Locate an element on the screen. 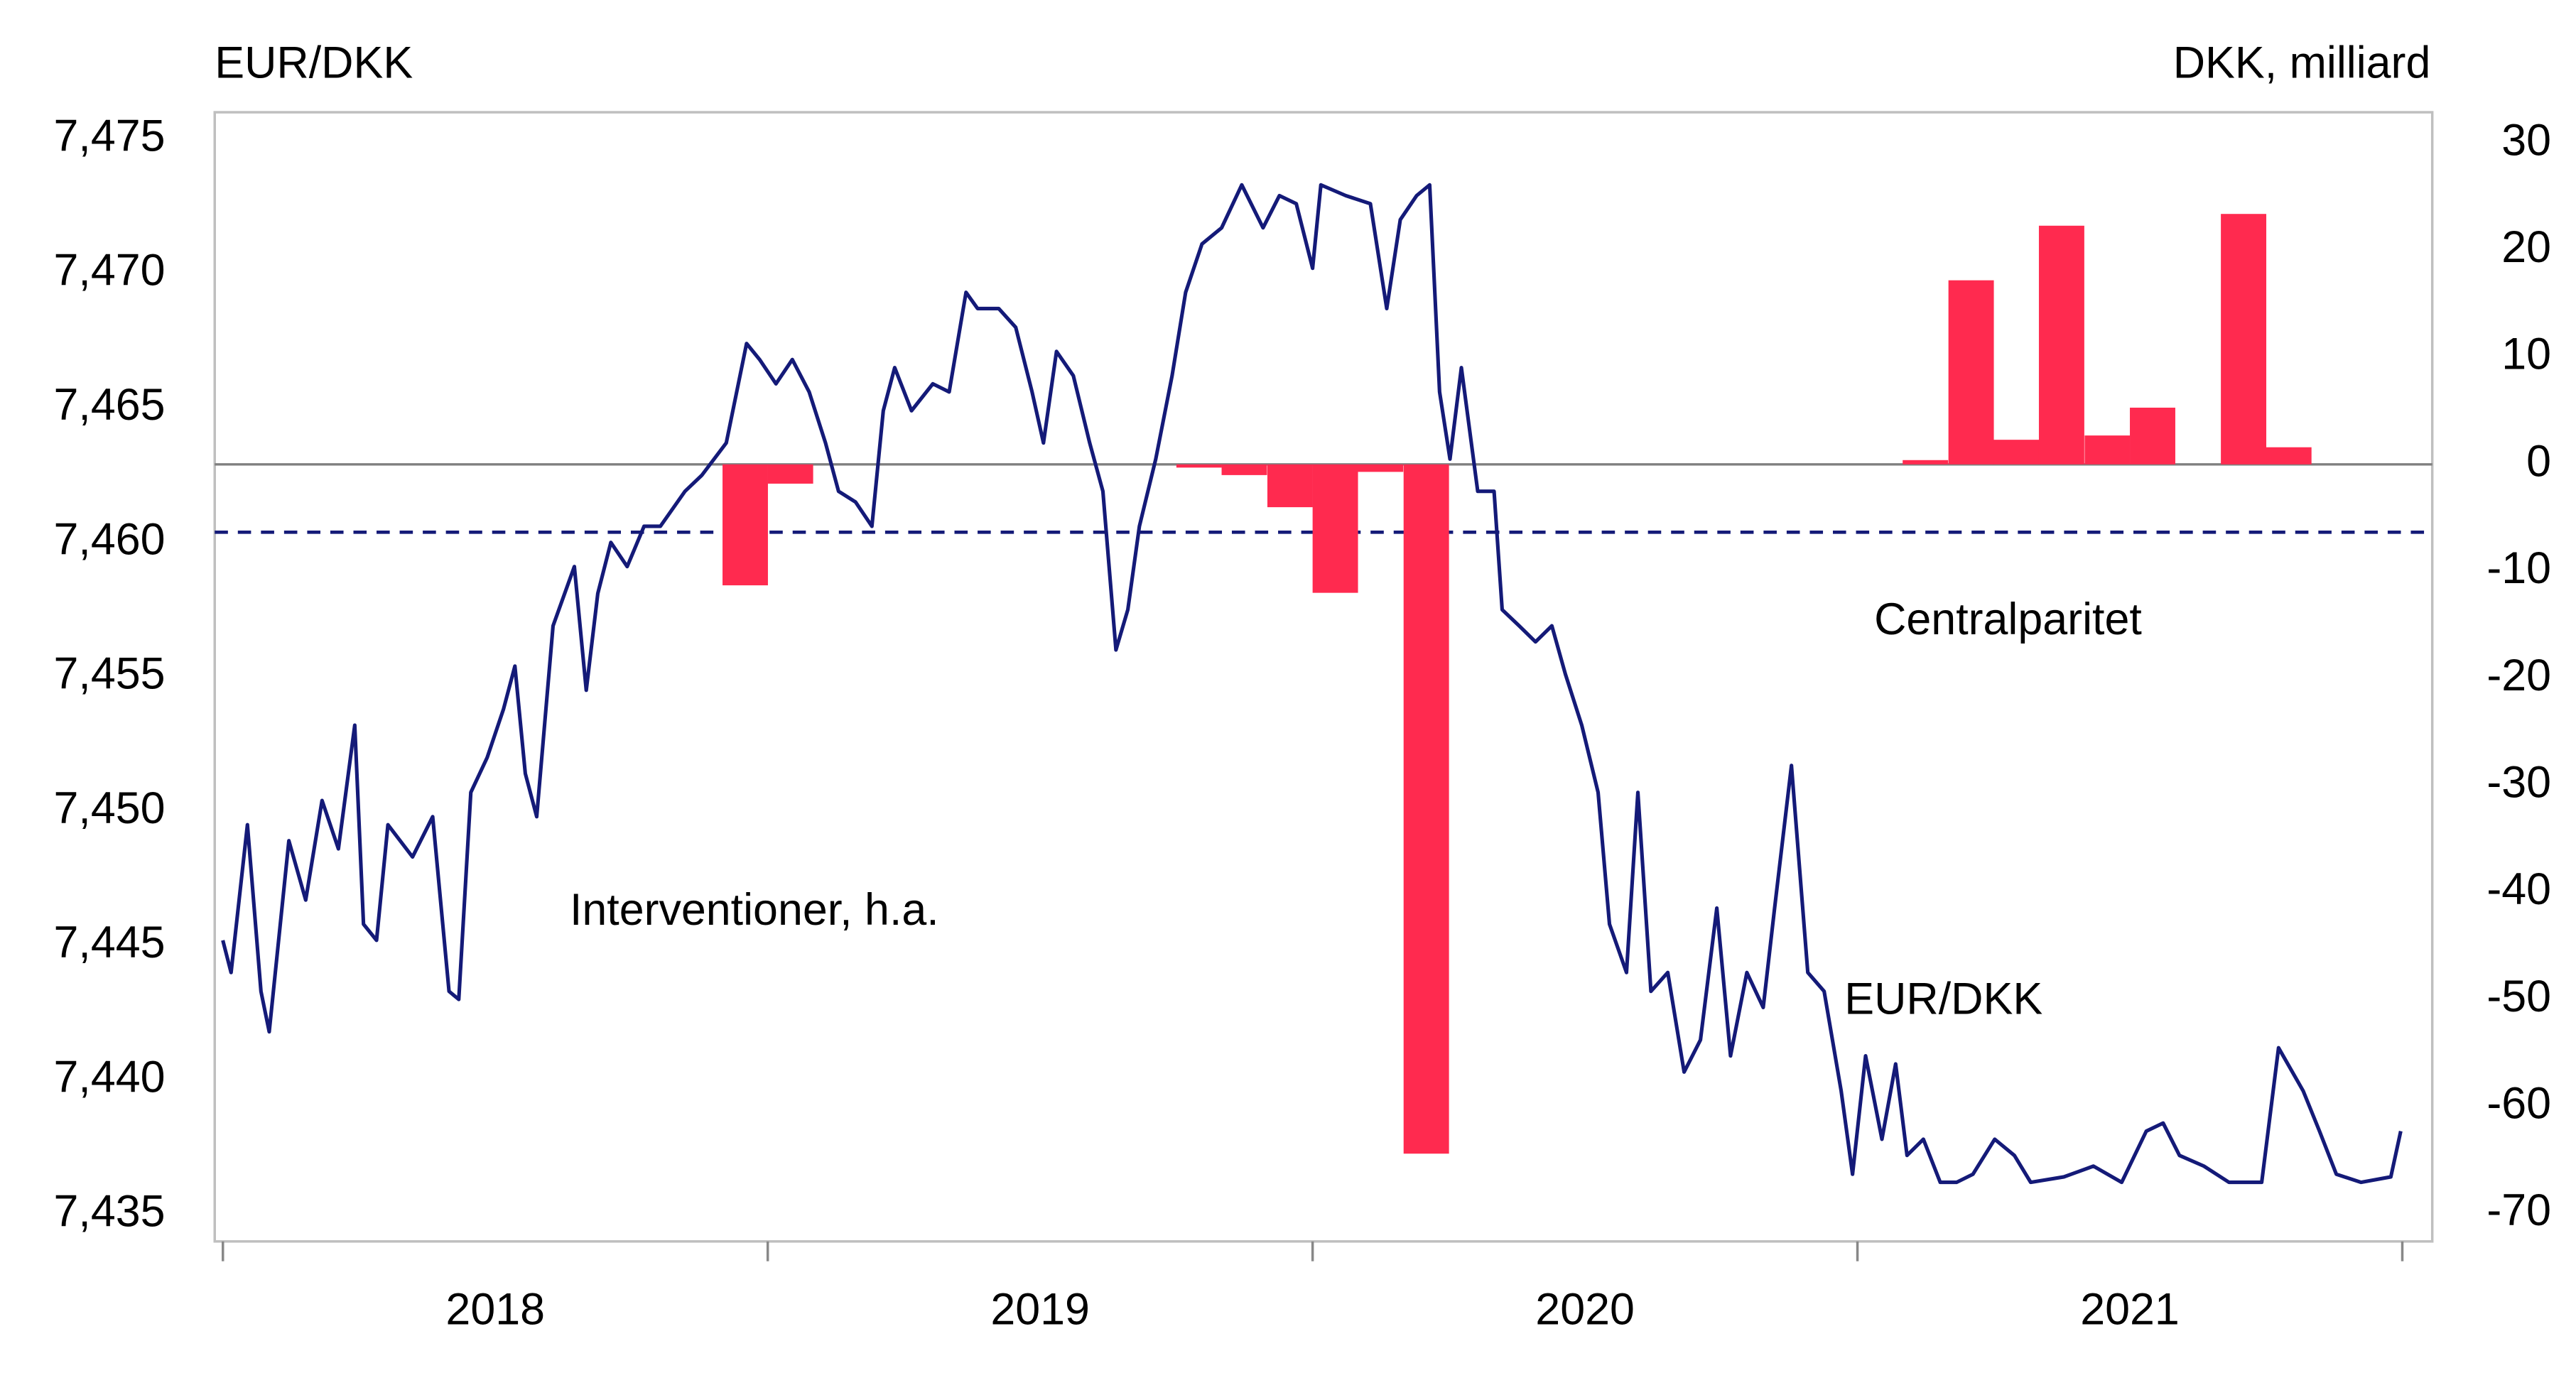  y-axis-label: EUR/DKK is located at coordinates (314, 63).